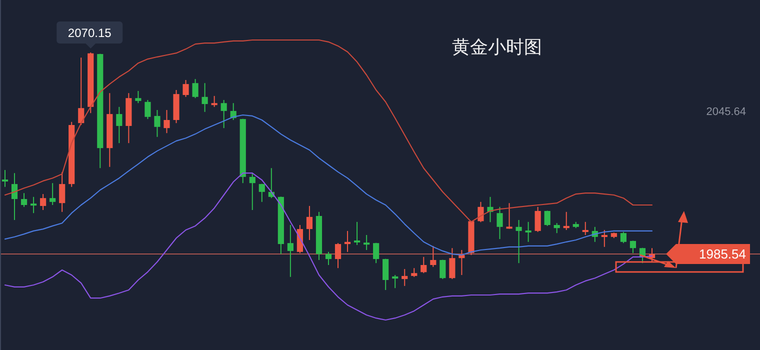  Describe the element at coordinates (722, 254) in the screenshot. I see `y-tick-label: 1985.54` at that location.